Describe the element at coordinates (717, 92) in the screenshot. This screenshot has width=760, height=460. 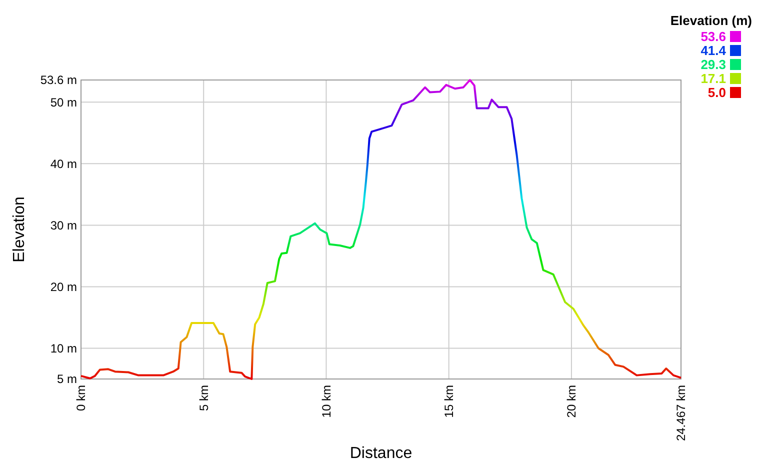
I see `color-bar-label: 5.0` at that location.